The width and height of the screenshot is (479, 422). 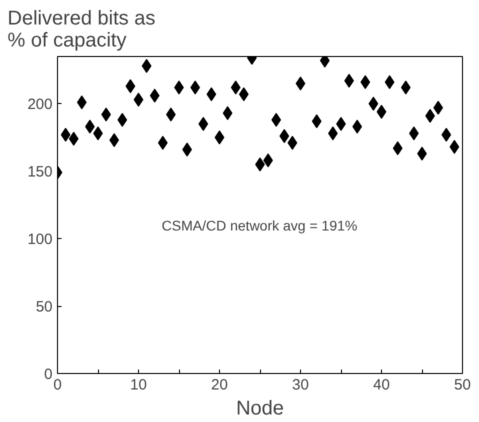 I want to click on x-tick-label: 10, so click(x=138, y=385).